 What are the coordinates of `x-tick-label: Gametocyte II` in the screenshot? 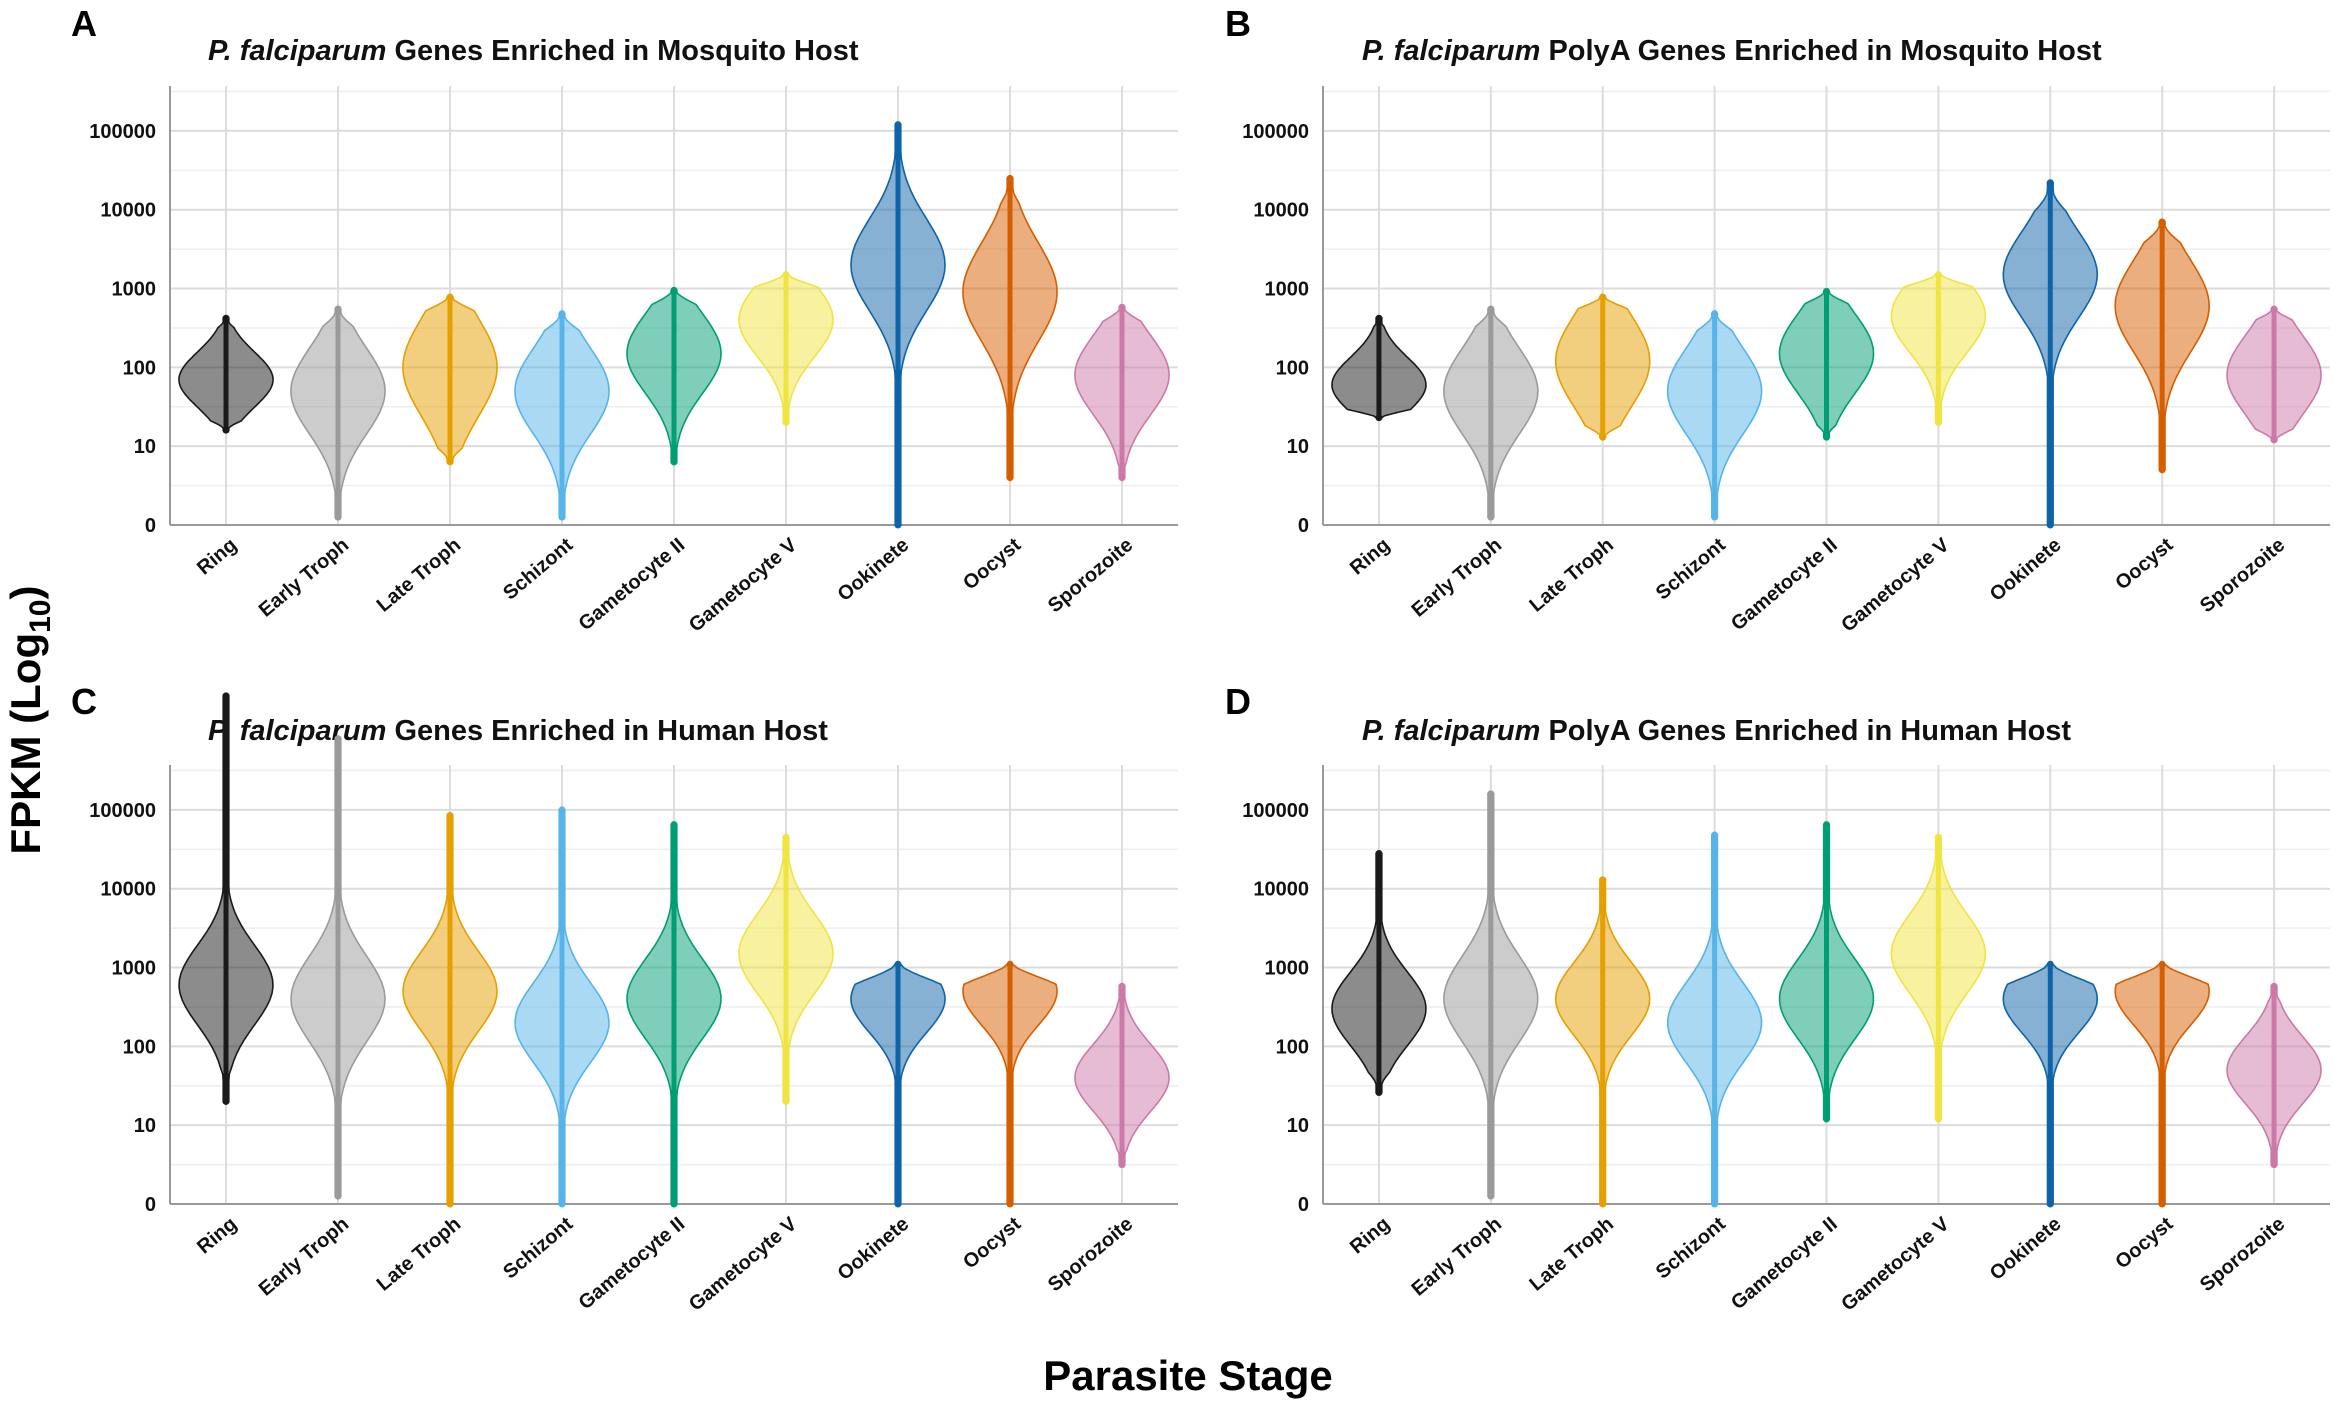 It's located at (1784, 584).